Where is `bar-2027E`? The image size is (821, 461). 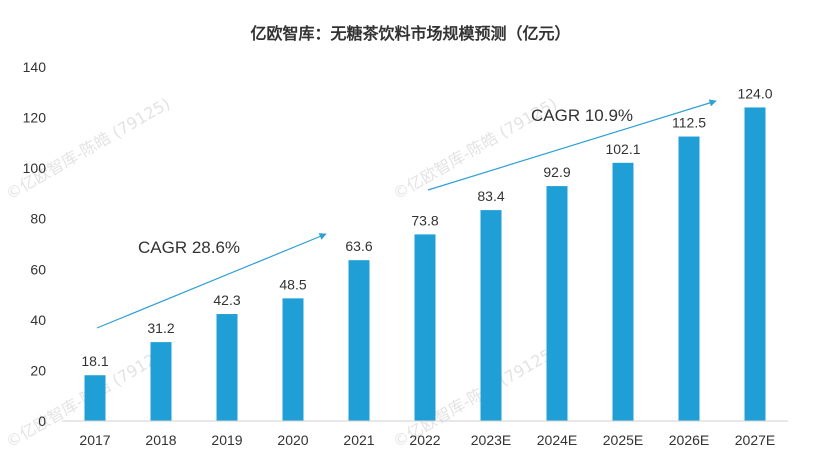 bar-2027E is located at coordinates (755, 264).